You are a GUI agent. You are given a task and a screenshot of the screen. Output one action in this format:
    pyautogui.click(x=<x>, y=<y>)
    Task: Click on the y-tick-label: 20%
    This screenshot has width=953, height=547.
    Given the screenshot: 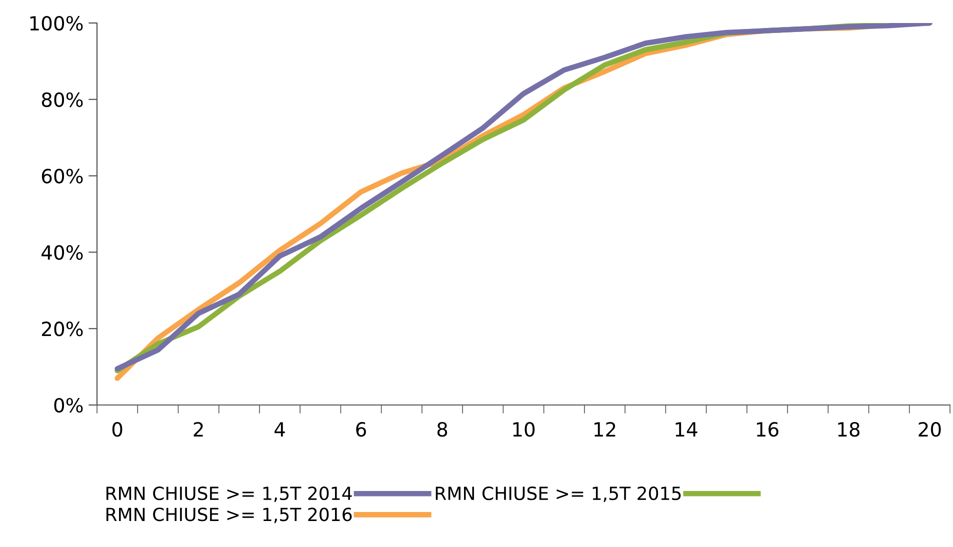 What is the action you would take?
    pyautogui.click(x=62, y=329)
    